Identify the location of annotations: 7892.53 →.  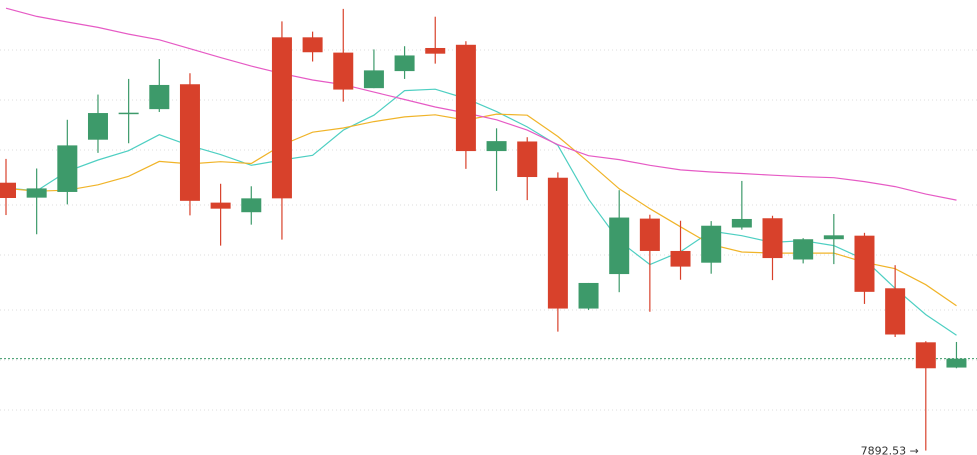
(890, 450).